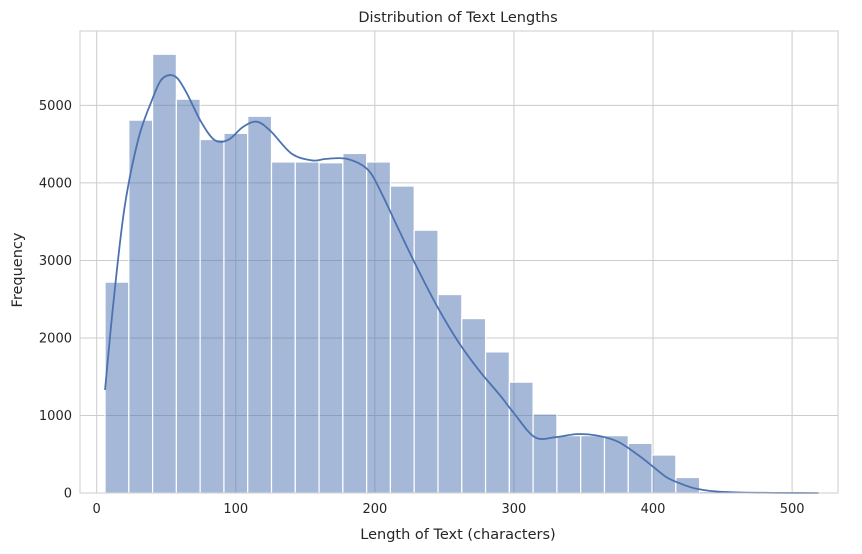  I want to click on x-tick-label: 300, so click(514, 509).